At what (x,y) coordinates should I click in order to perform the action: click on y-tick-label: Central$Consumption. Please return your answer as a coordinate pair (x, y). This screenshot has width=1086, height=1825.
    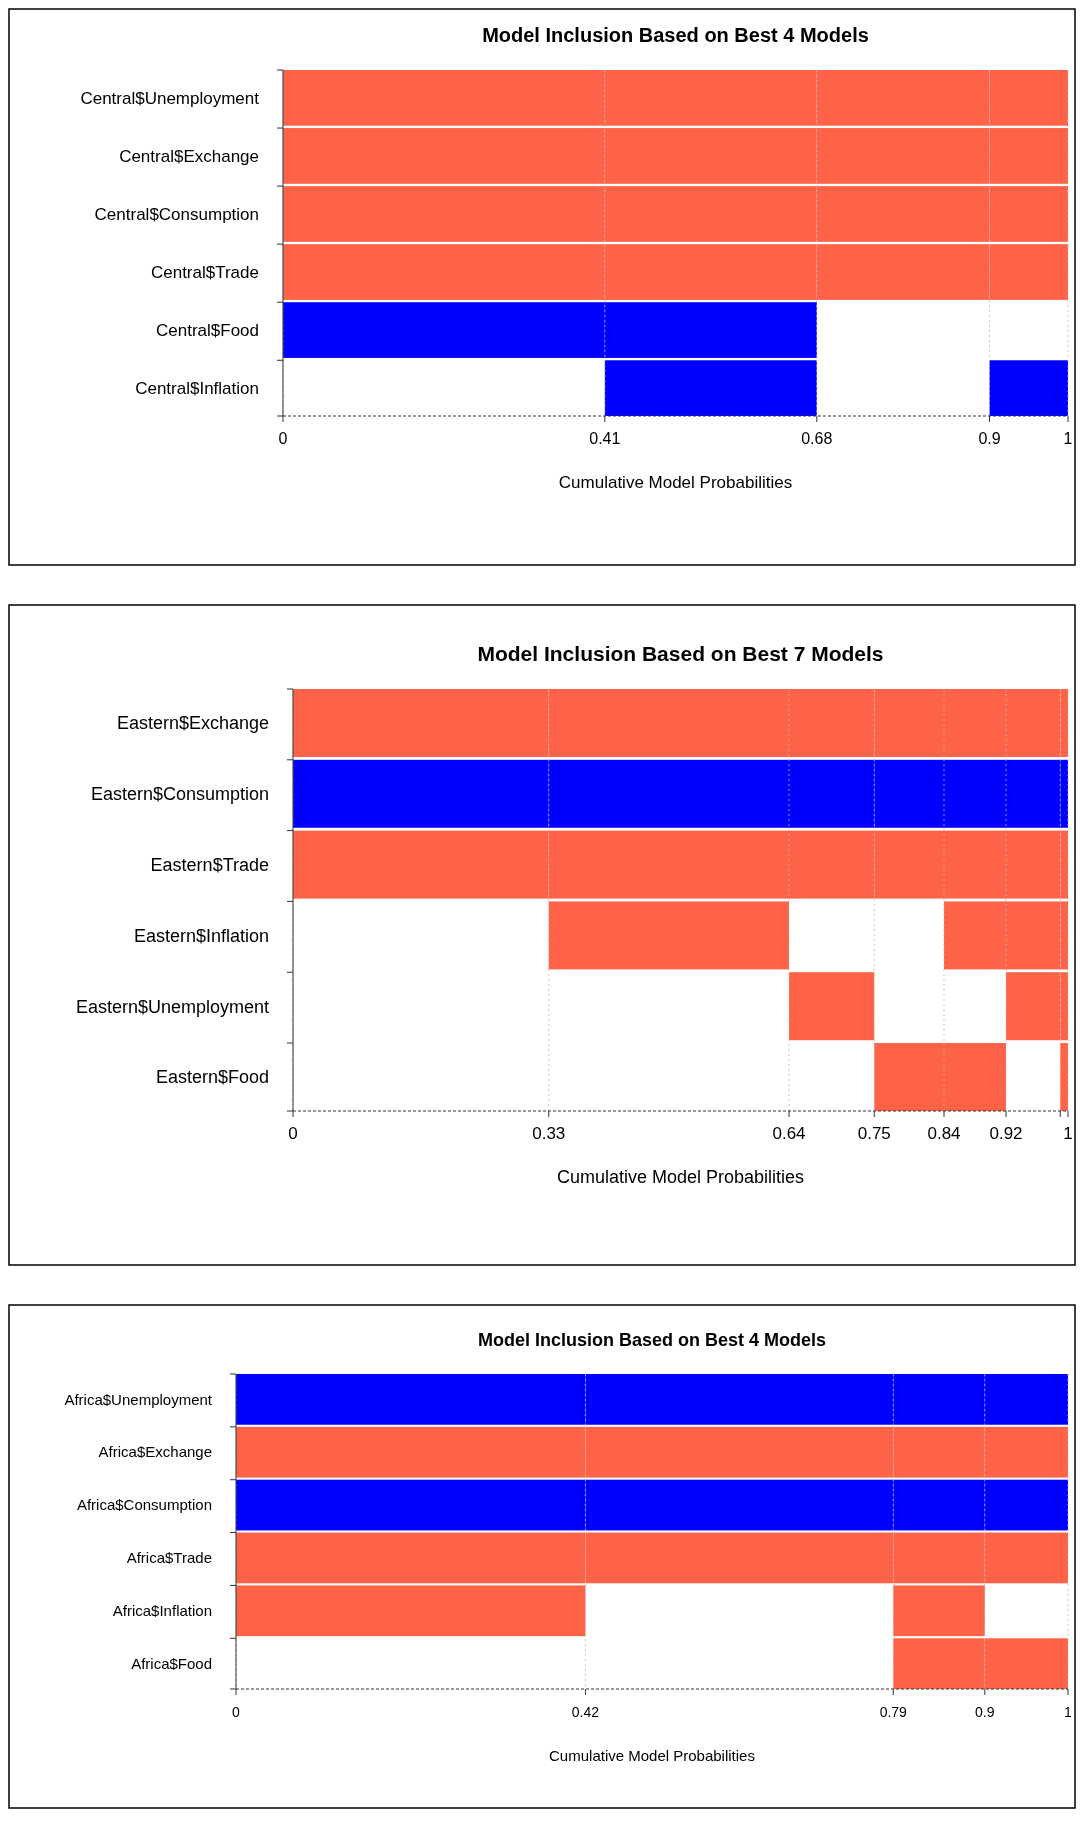
    Looking at the image, I should click on (176, 214).